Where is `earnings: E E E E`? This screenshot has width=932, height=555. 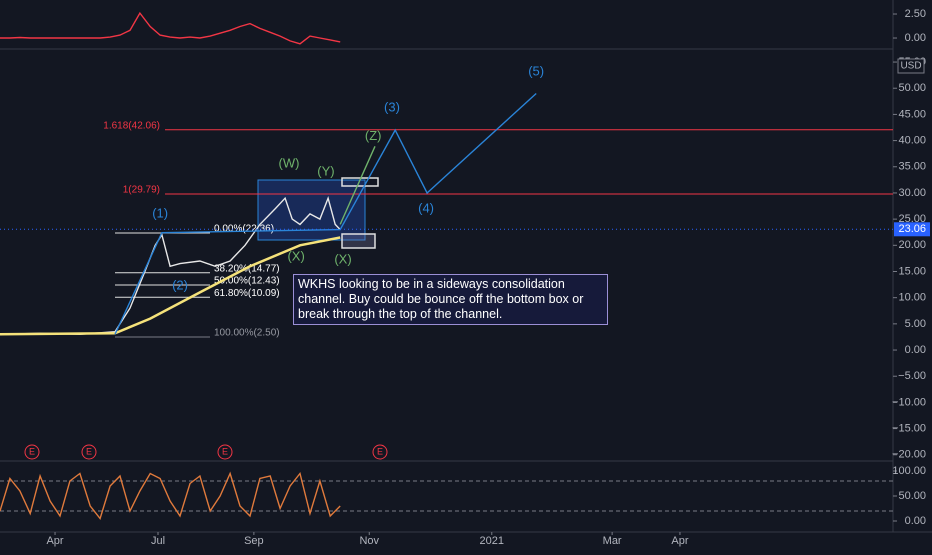
earnings: E E E E is located at coordinates (206, 452).